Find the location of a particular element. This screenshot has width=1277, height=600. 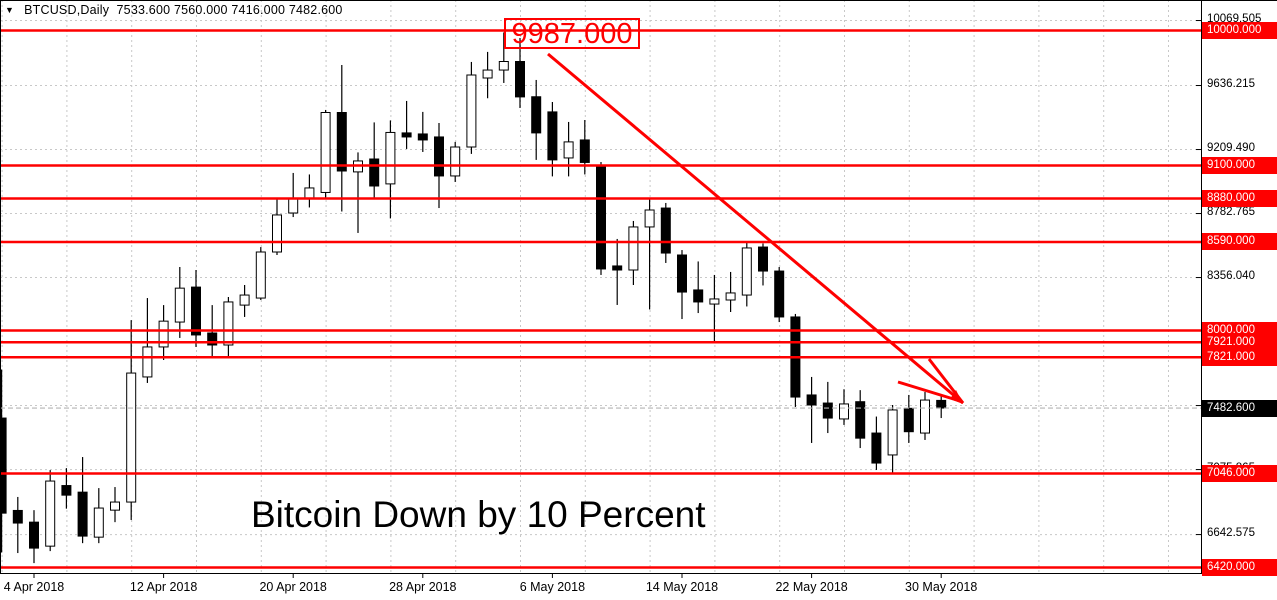

level-price-badge: 7921.000 is located at coordinates (1239, 342).